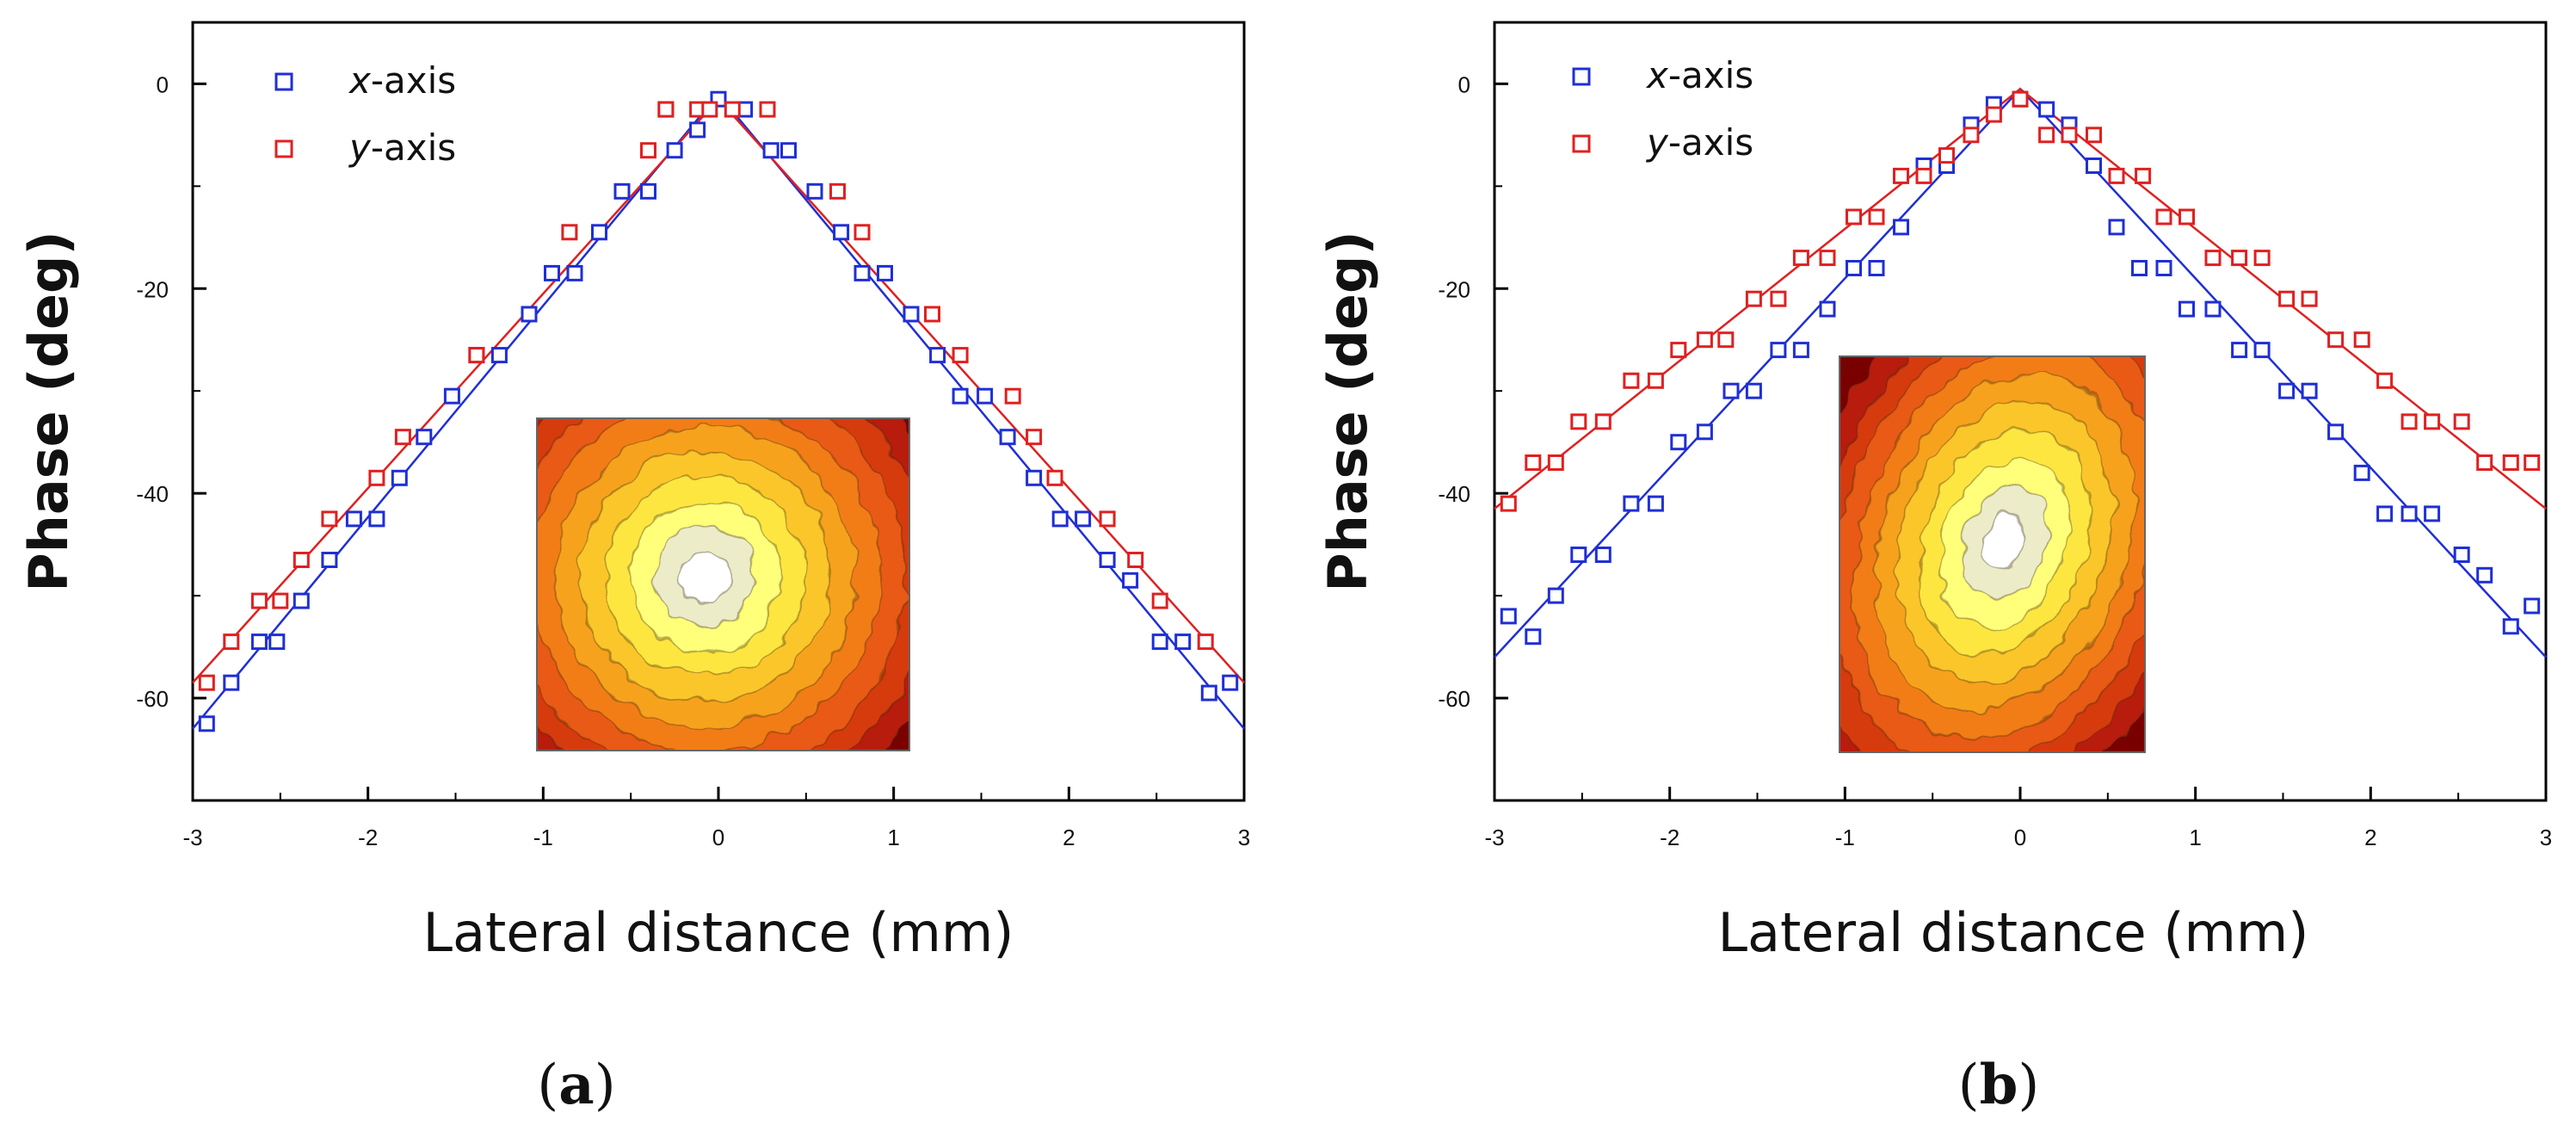 This screenshot has width=2576, height=1137. I want to click on x-tick-label: -1, so click(1845, 837).